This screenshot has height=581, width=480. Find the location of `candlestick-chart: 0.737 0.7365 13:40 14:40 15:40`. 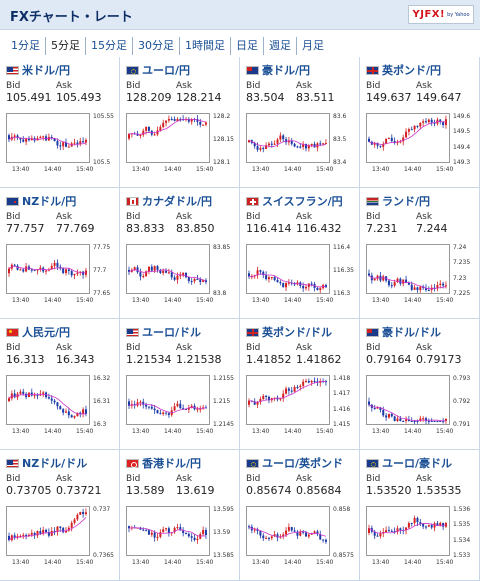

candlestick-chart: 0.737 0.7365 13:40 14:40 15:40 is located at coordinates (60, 538).